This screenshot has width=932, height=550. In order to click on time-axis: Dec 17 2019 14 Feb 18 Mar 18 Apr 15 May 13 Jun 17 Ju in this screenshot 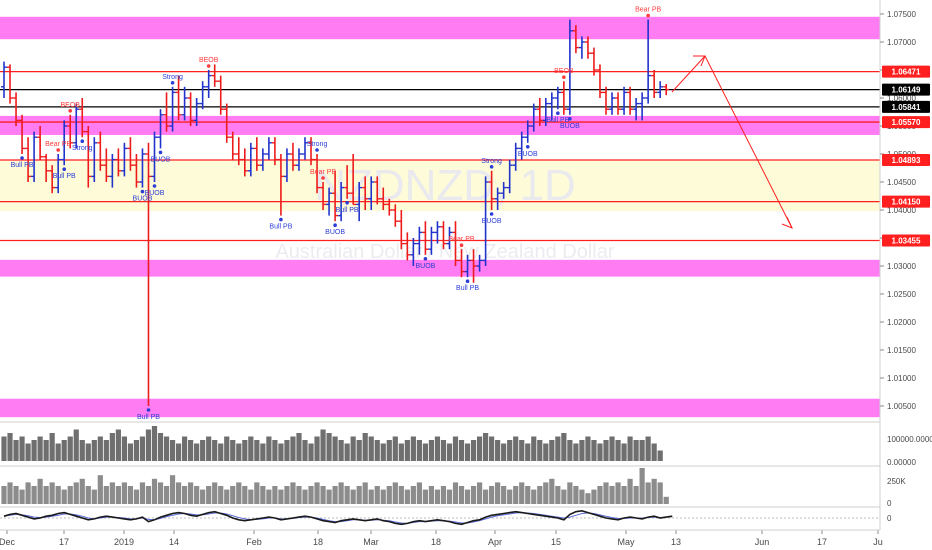, I will do `click(441, 538)`.